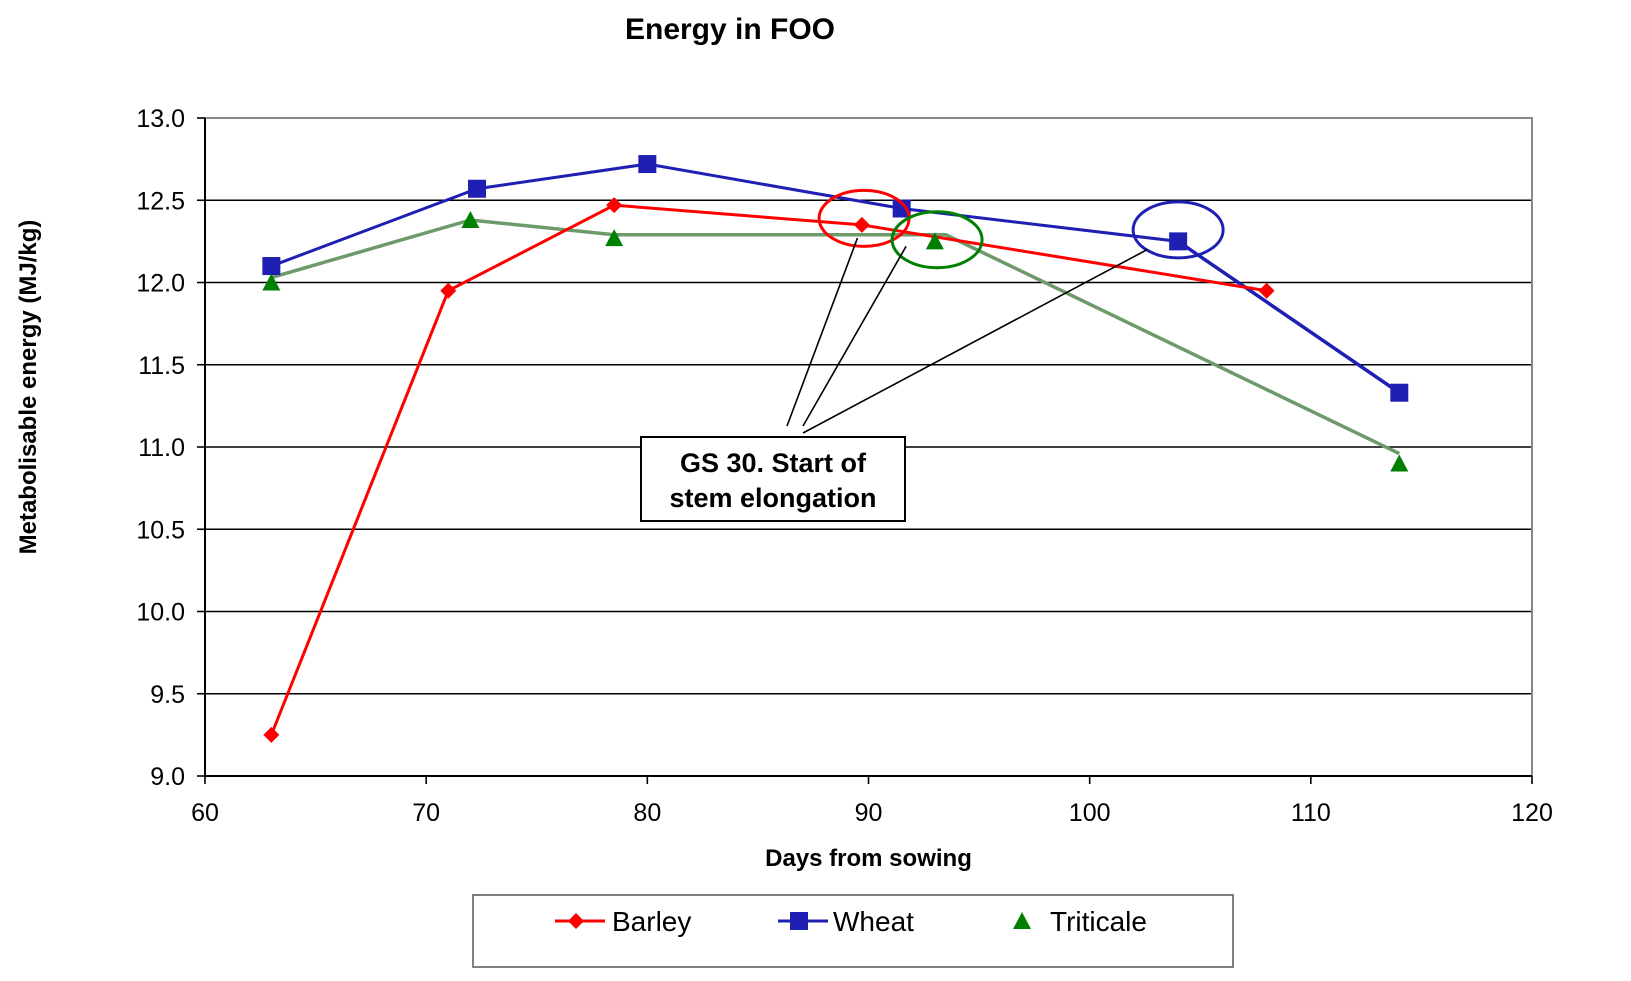 The width and height of the screenshot is (1631, 981). Describe the element at coordinates (28, 387) in the screenshot. I see `y-axis-label: Metabolisable energy (MJ/kg)` at that location.